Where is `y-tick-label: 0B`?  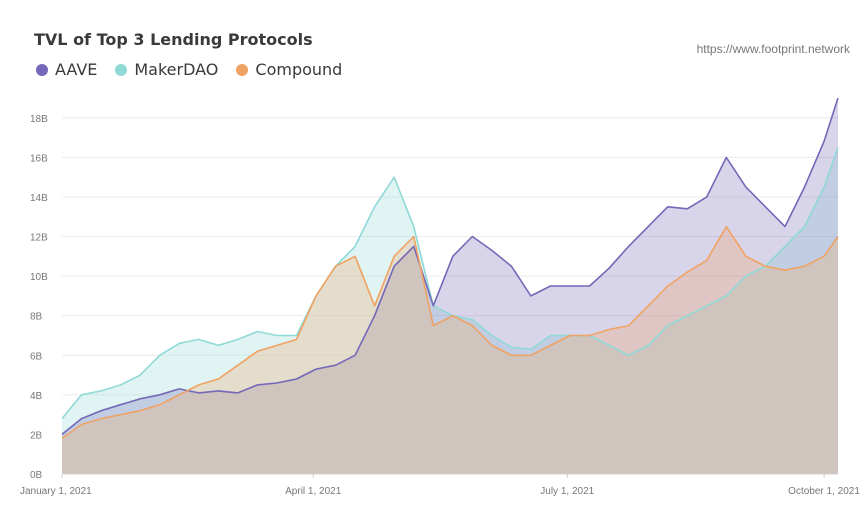
y-tick-label: 0B is located at coordinates (36, 475).